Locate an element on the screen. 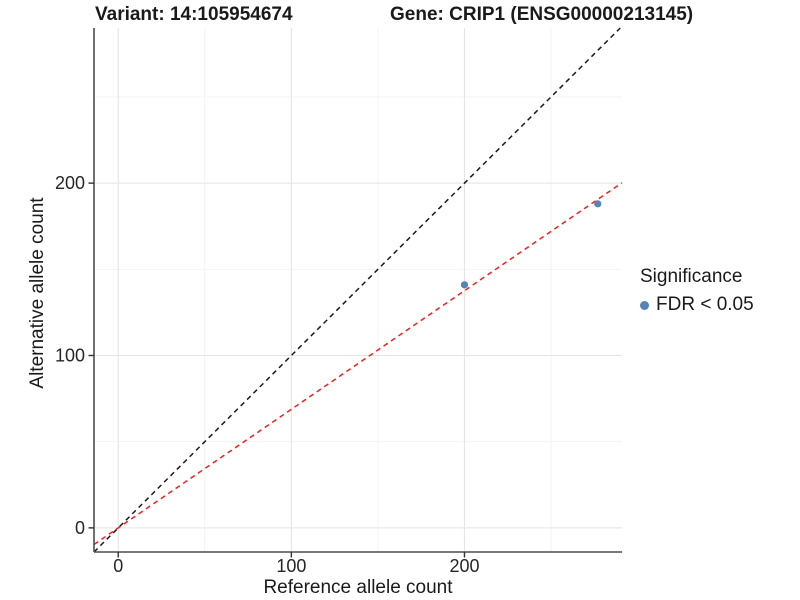  legend-item-label: FDR < 0.05 is located at coordinates (705, 304).